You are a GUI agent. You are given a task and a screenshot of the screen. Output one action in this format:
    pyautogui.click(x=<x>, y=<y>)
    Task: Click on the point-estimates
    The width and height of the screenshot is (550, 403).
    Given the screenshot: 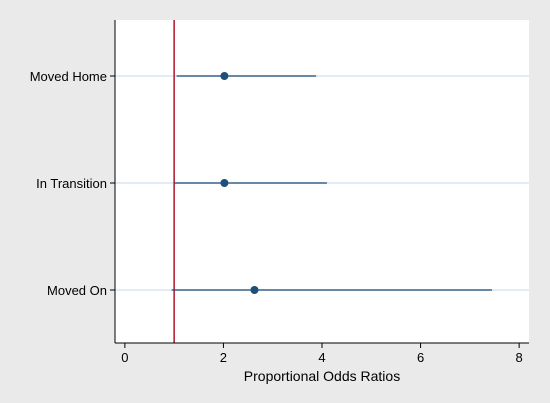 What is the action you would take?
    pyautogui.click(x=239, y=183)
    